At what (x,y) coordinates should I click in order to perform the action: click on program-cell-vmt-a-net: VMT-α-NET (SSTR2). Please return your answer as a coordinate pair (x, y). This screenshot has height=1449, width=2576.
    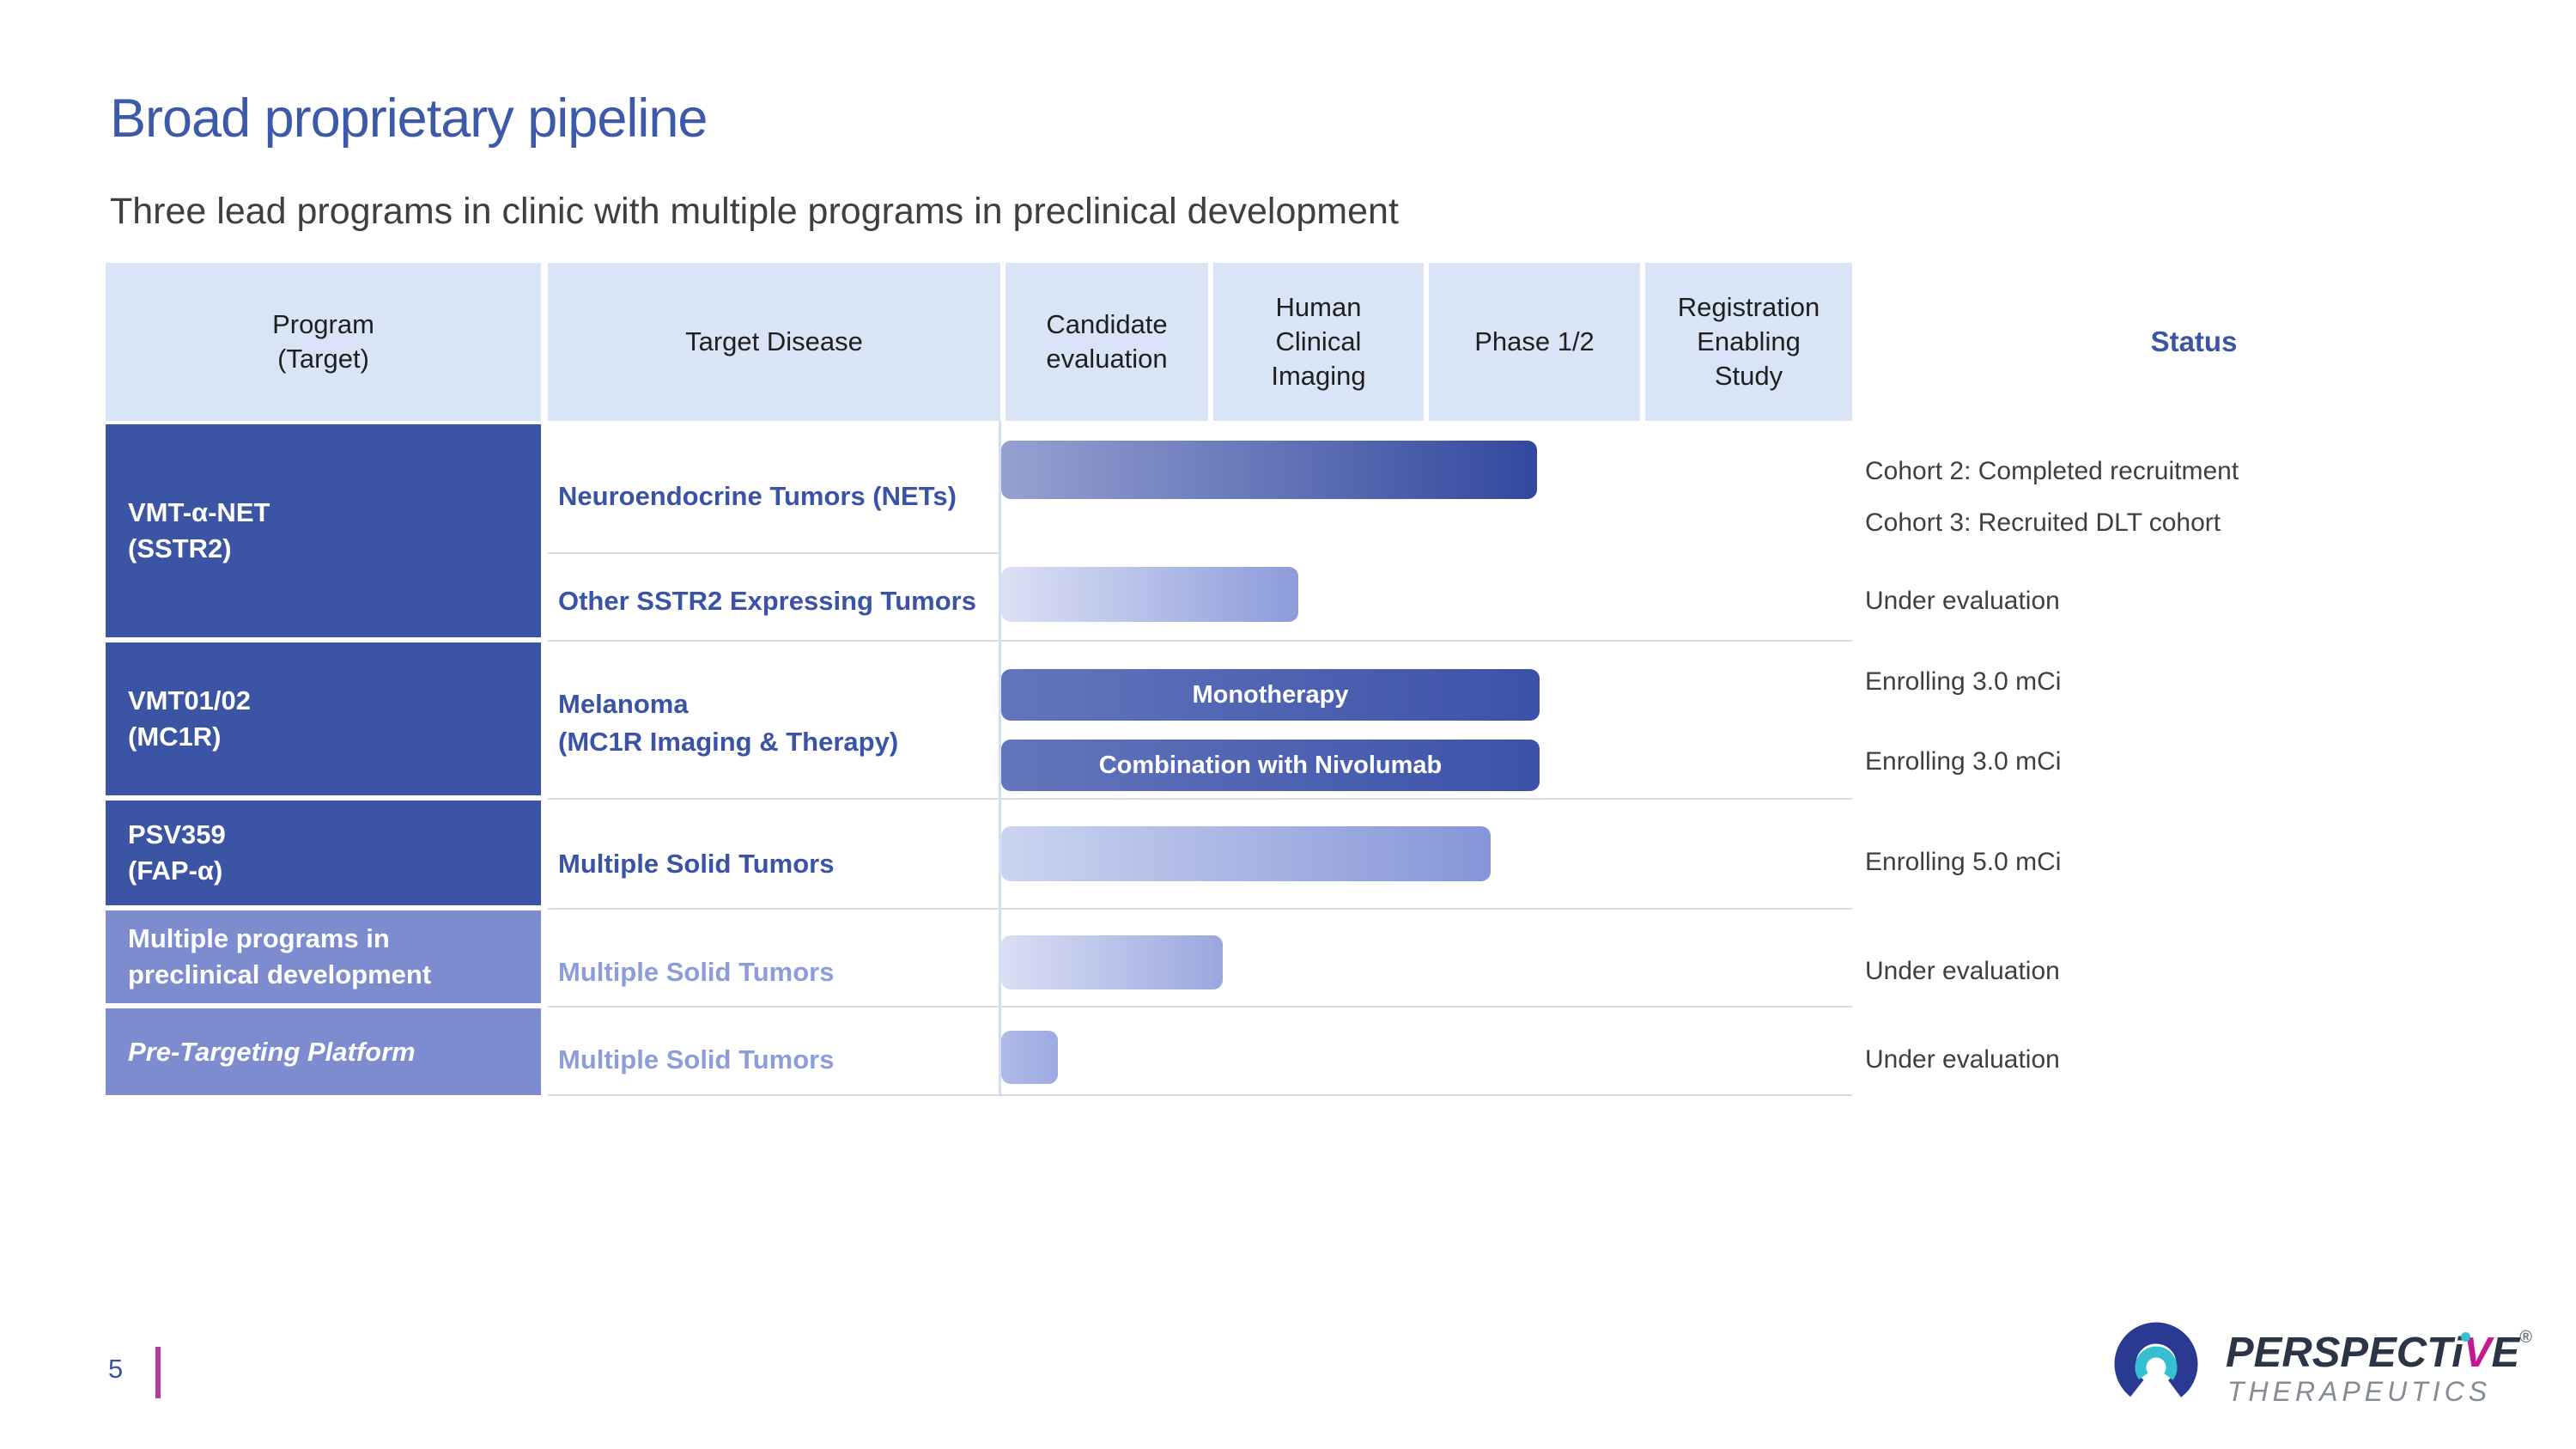
    Looking at the image, I should click on (323, 530).